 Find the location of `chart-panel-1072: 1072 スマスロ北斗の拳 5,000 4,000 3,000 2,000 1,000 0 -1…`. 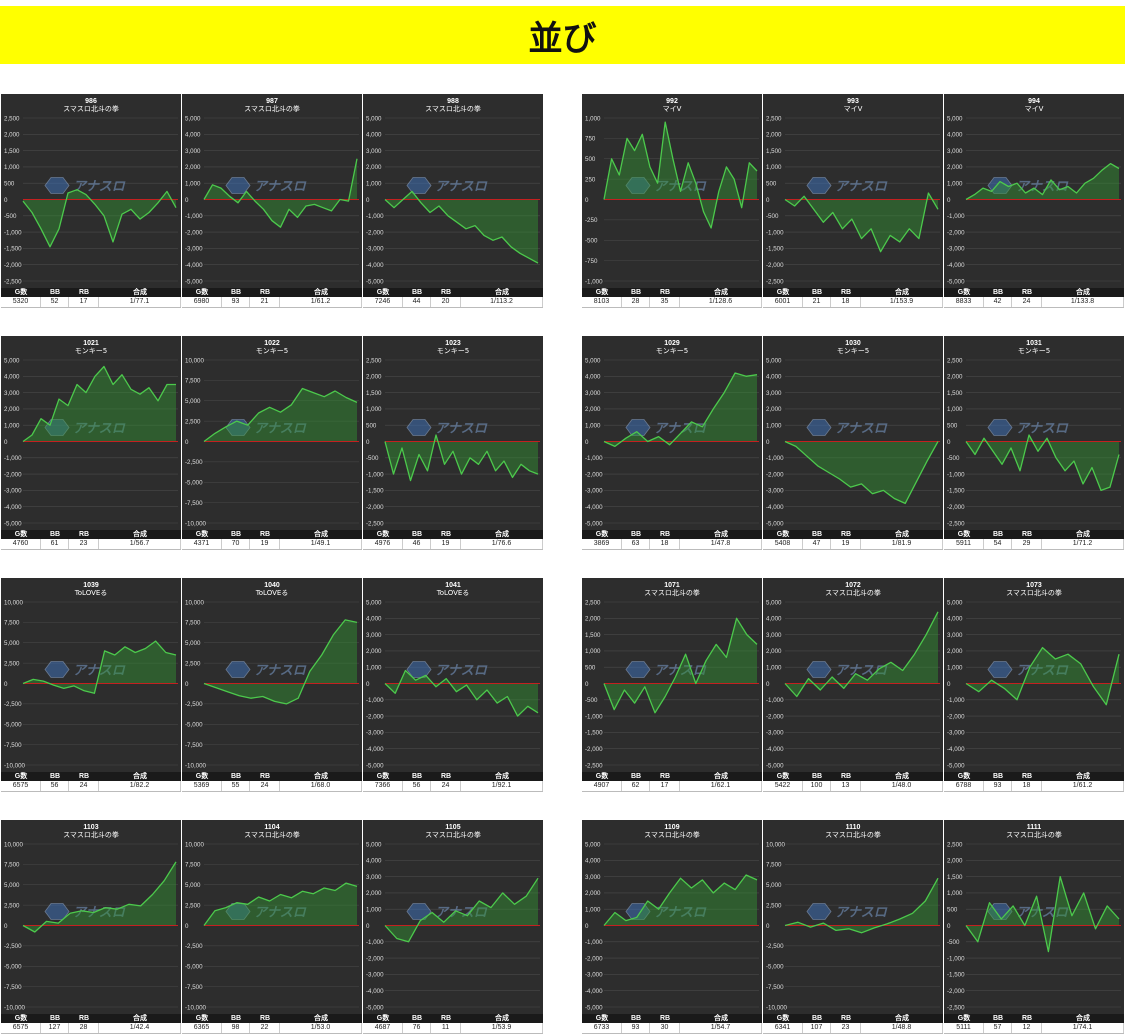

chart-panel-1072: 1072 スマスロ北斗の拳 5,000 4,000 3,000 2,000 1,000 0 -1… is located at coordinates (853, 685).